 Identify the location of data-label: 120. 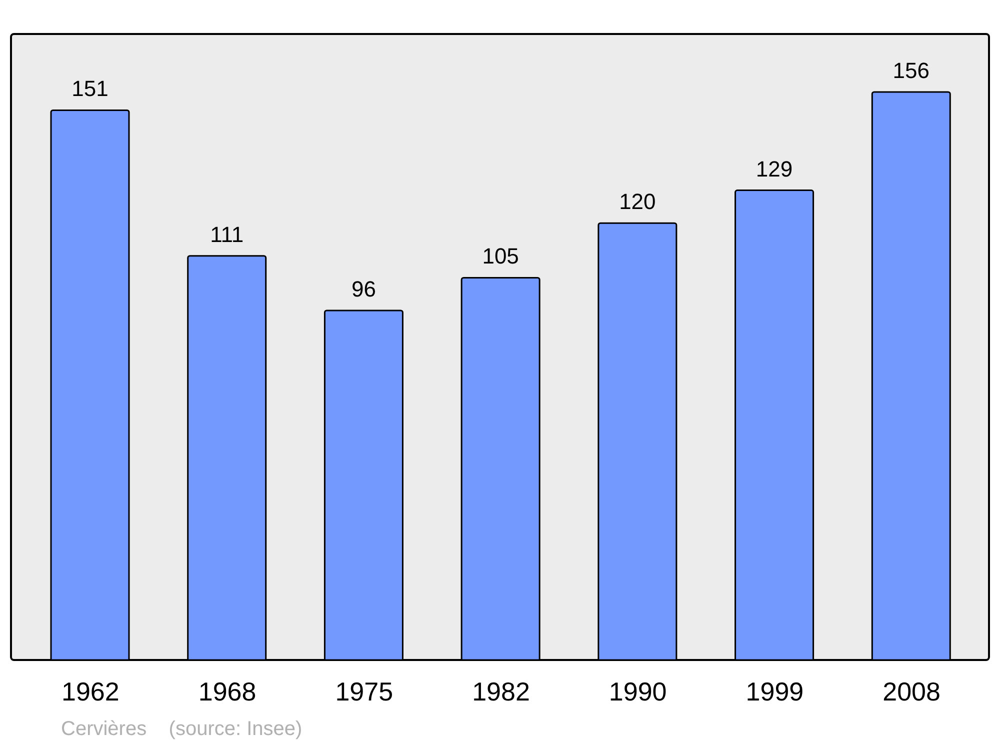
(637, 201).